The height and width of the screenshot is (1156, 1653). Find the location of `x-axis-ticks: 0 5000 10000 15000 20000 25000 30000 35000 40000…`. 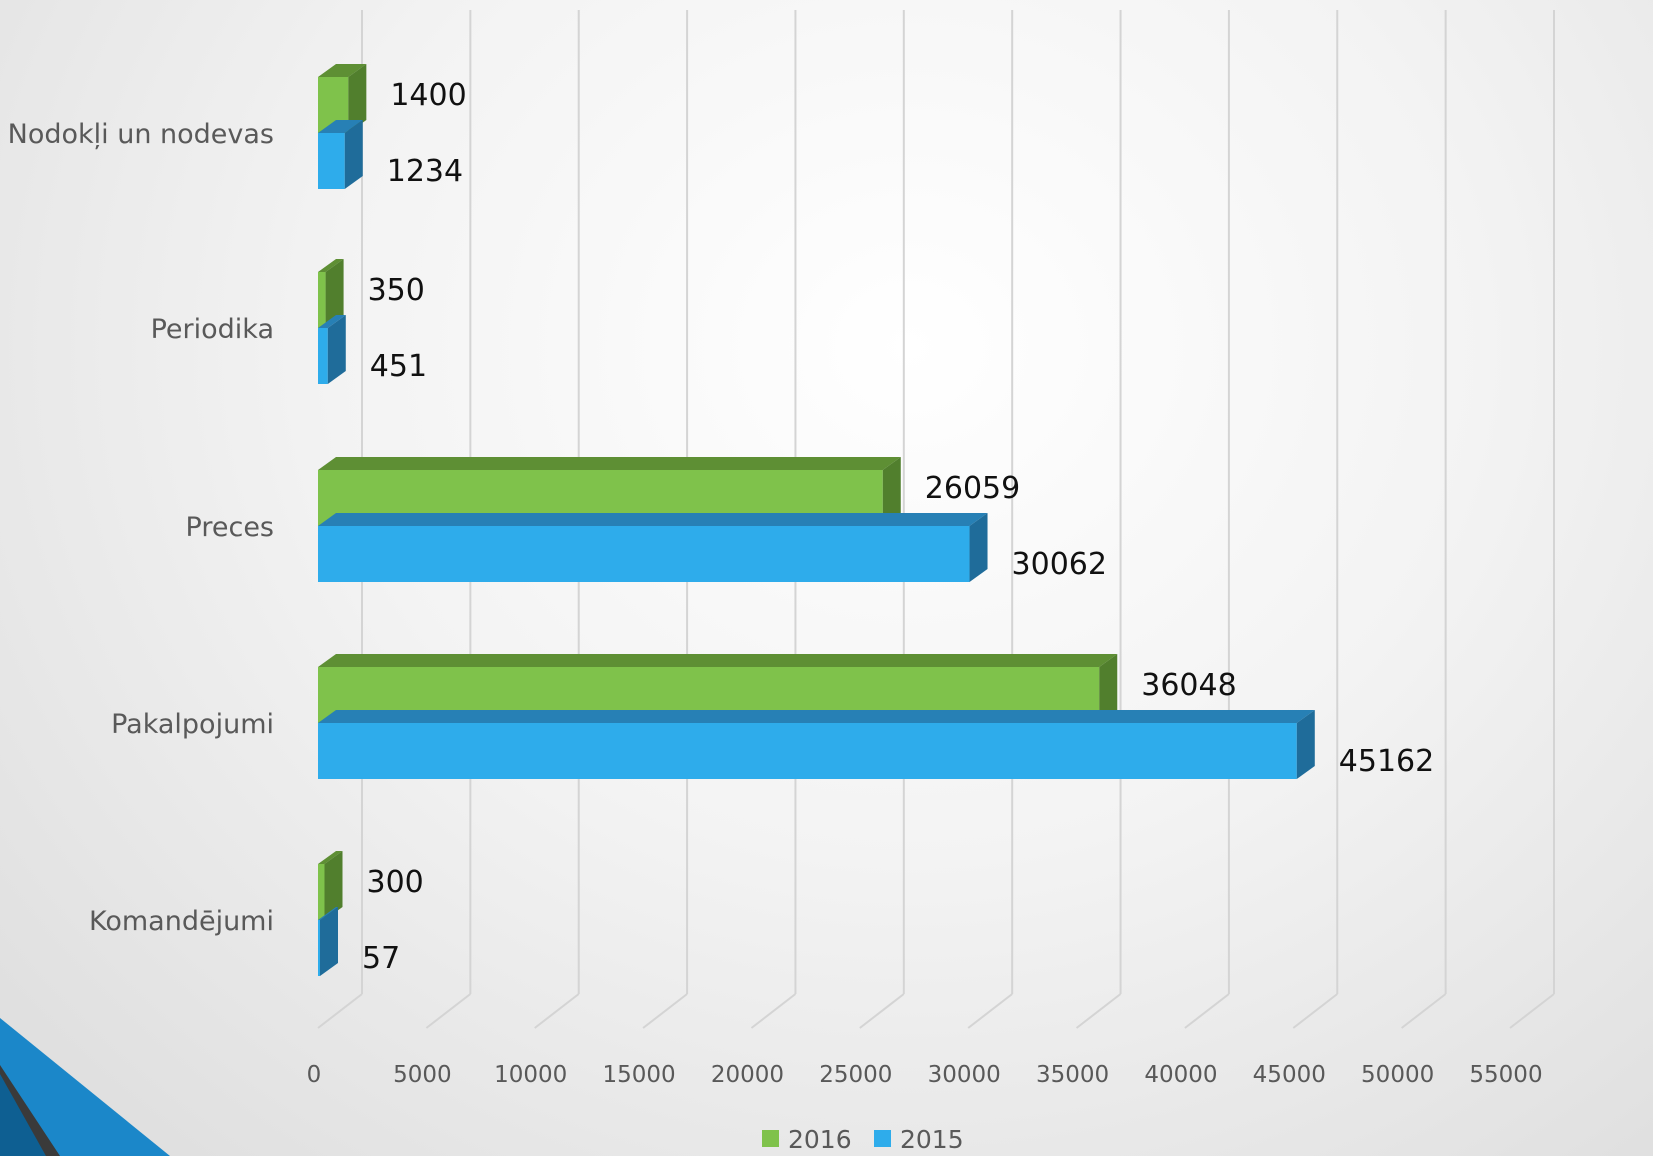

x-axis-ticks: 0 5000 10000 15000 20000 25000 30000 35000 40000… is located at coordinates (925, 1075).